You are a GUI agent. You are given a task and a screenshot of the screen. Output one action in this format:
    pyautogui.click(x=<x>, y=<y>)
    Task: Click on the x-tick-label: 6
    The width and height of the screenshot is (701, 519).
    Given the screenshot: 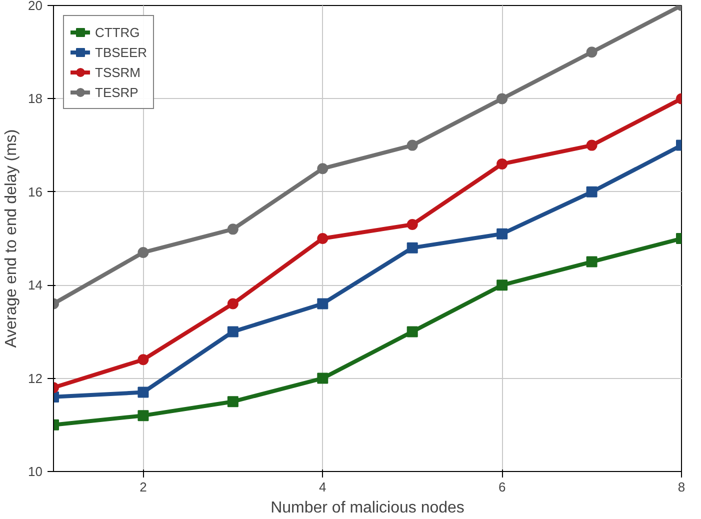 What is the action you would take?
    pyautogui.click(x=502, y=487)
    